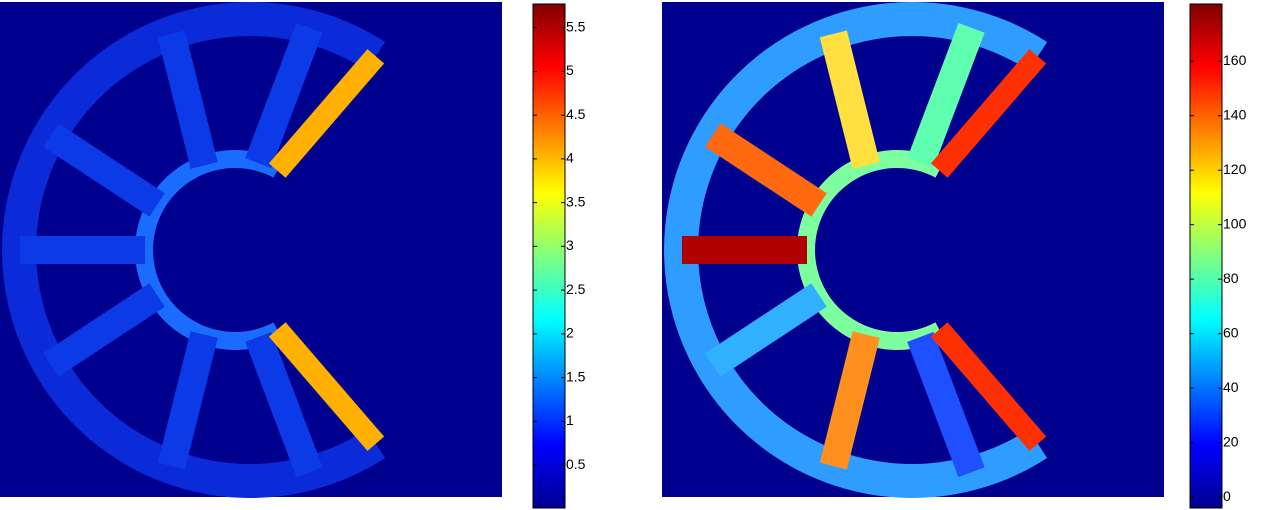  What do you see at coordinates (1231, 387) in the screenshot?
I see `colorbar-tick-label: 40` at bounding box center [1231, 387].